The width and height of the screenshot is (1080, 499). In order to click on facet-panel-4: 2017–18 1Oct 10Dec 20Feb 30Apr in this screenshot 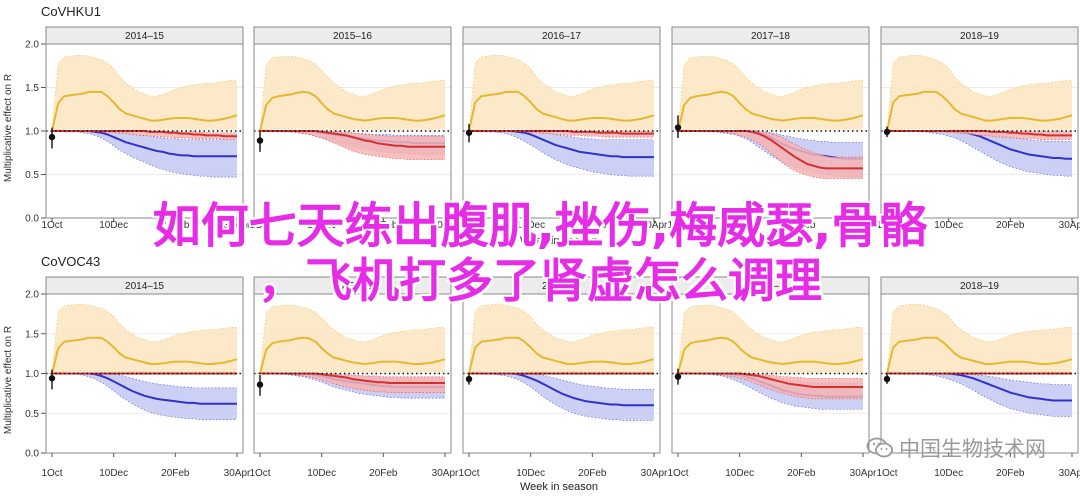, I will do `click(772, 128)`.